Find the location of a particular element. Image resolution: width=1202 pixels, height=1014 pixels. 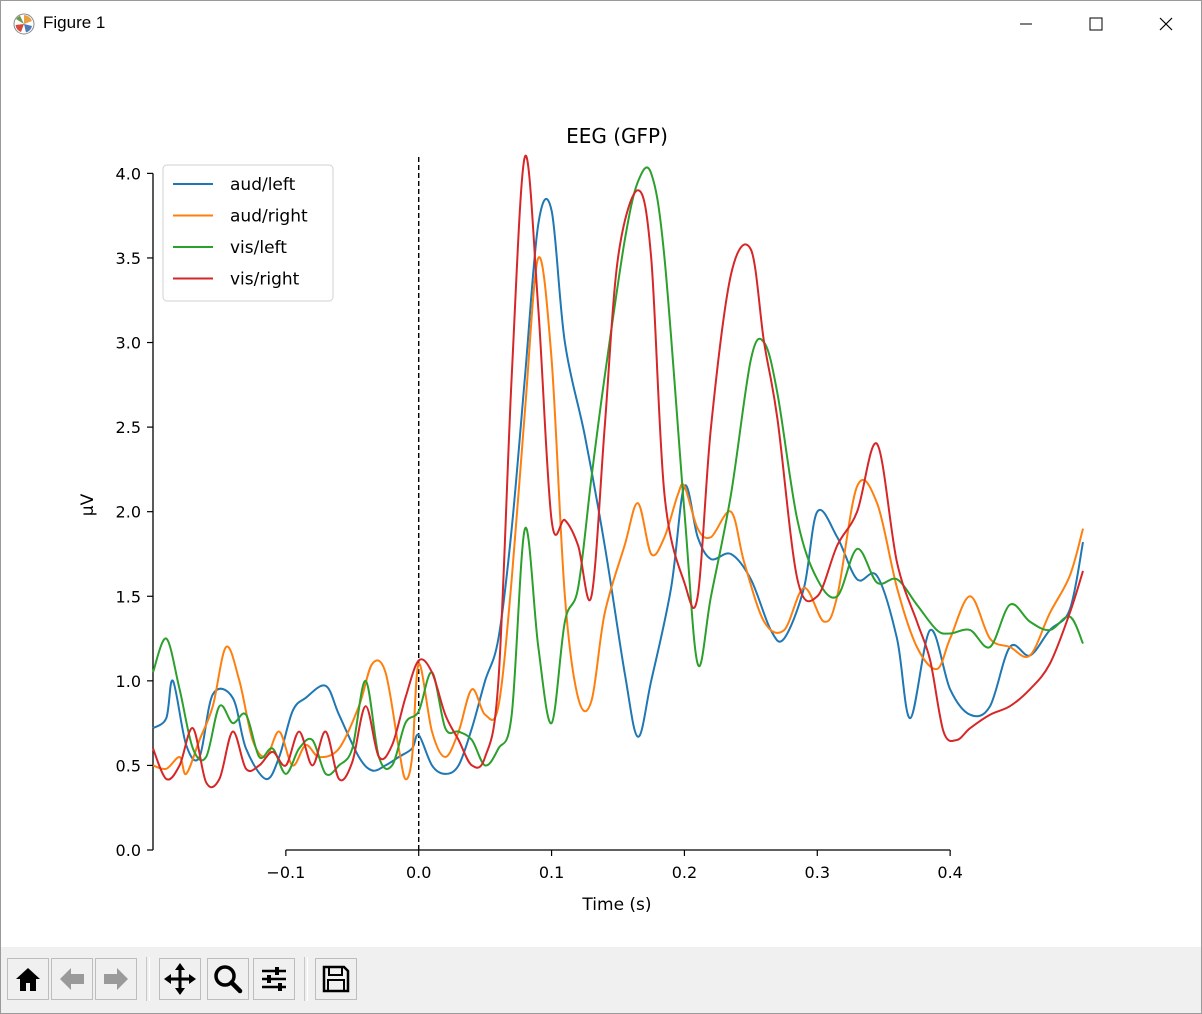

x-tick-label: 0.3 is located at coordinates (817, 872).